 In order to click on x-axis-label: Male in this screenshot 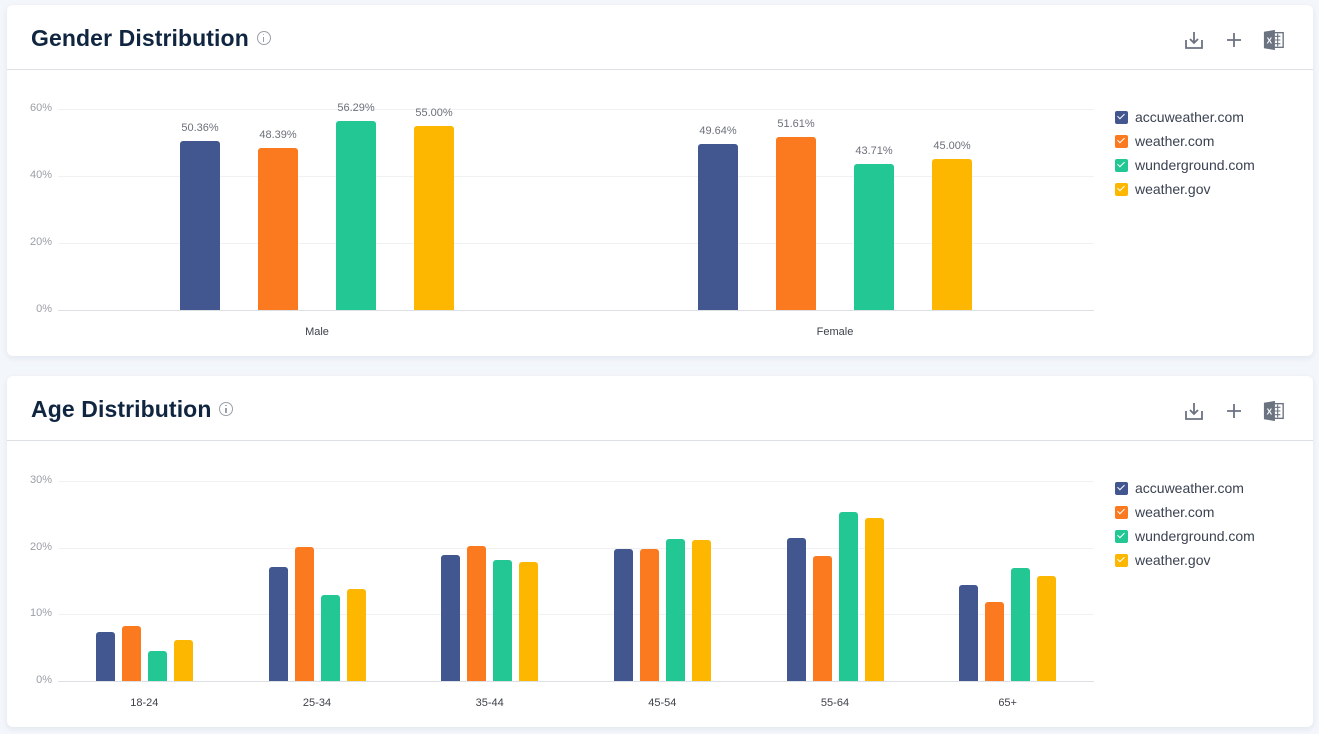, I will do `click(317, 332)`.